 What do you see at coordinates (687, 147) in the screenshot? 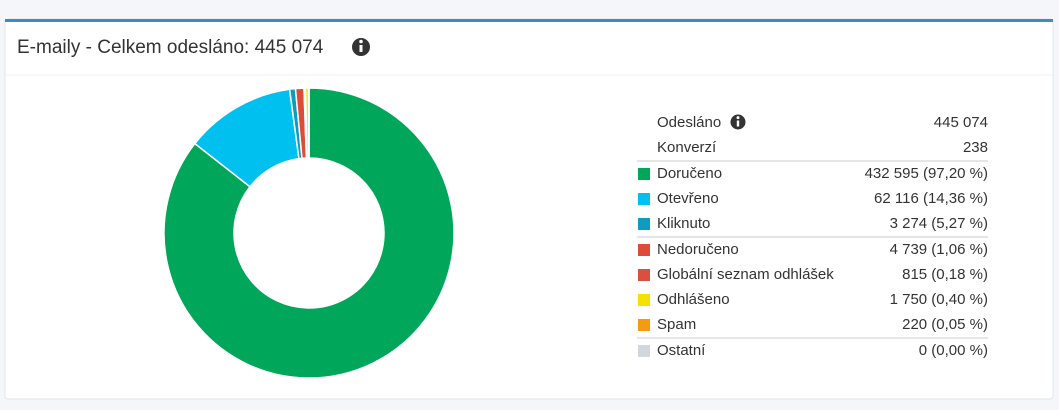
I see `summary-label: Konverzí` at bounding box center [687, 147].